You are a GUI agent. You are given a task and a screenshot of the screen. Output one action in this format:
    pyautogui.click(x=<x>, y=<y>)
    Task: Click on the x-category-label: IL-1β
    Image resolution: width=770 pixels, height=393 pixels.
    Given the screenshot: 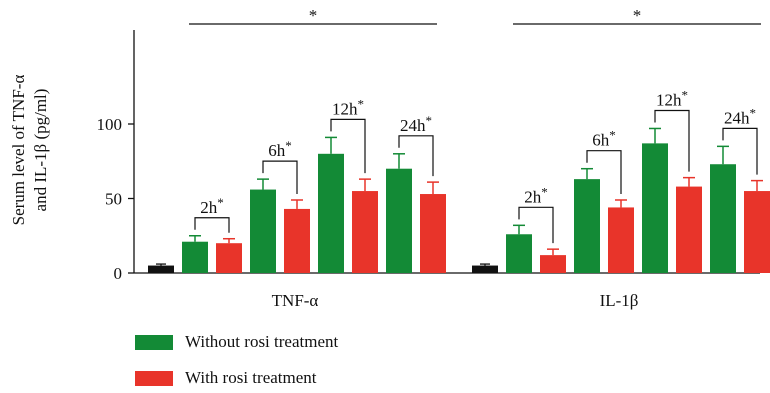 What is the action you would take?
    pyautogui.click(x=619, y=300)
    